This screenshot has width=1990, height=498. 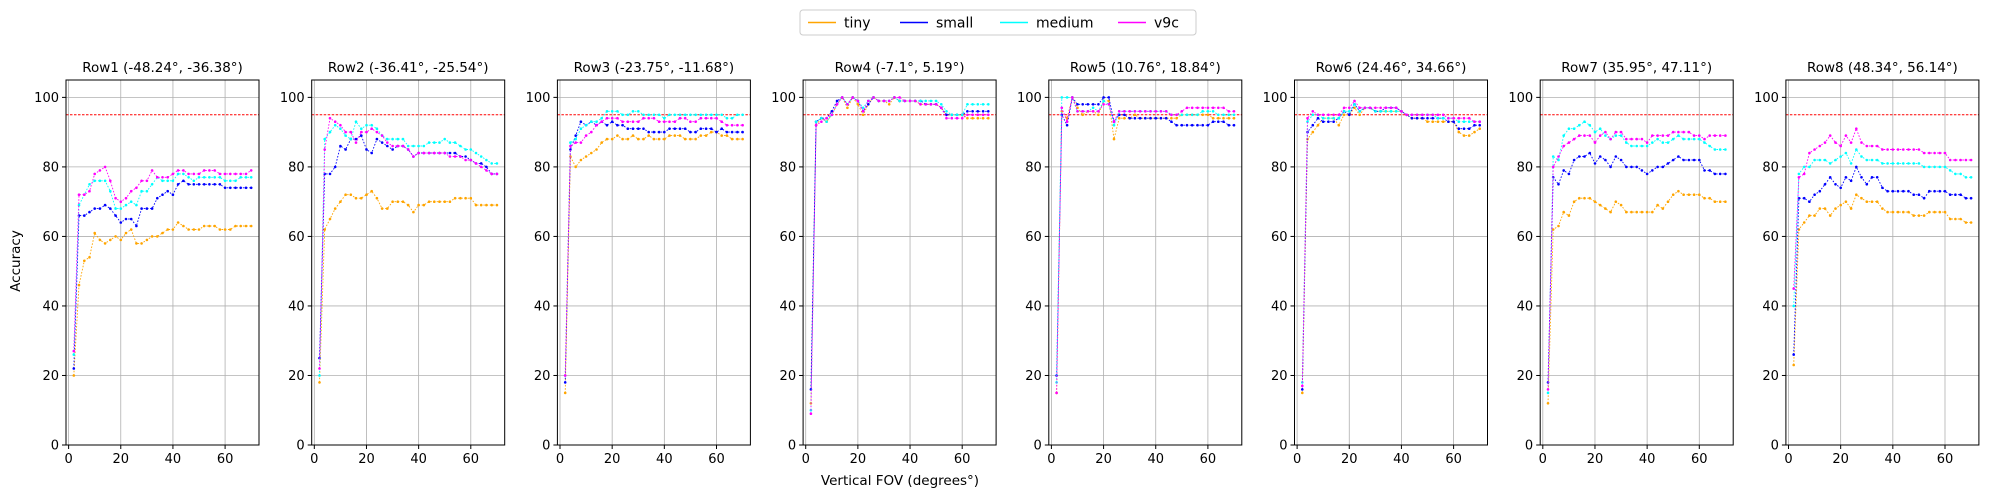 What do you see at coordinates (1297, 459) in the screenshot?
I see `x-tick-label: 0` at bounding box center [1297, 459].